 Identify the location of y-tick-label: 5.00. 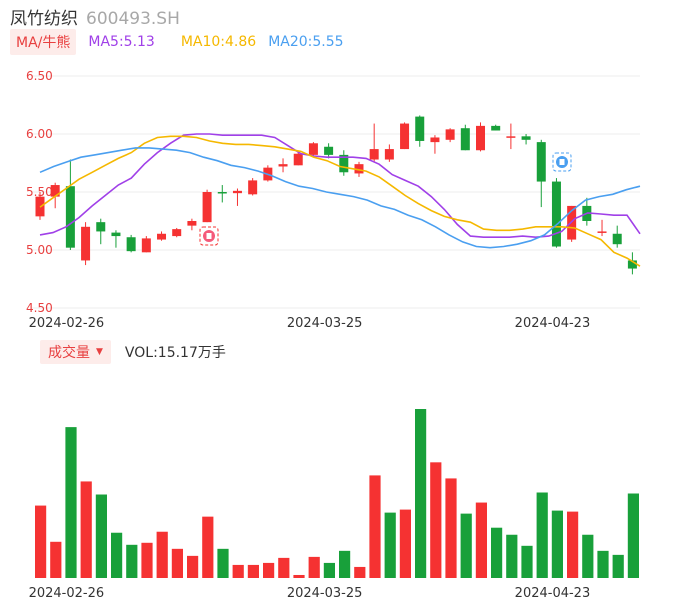
(39, 250).